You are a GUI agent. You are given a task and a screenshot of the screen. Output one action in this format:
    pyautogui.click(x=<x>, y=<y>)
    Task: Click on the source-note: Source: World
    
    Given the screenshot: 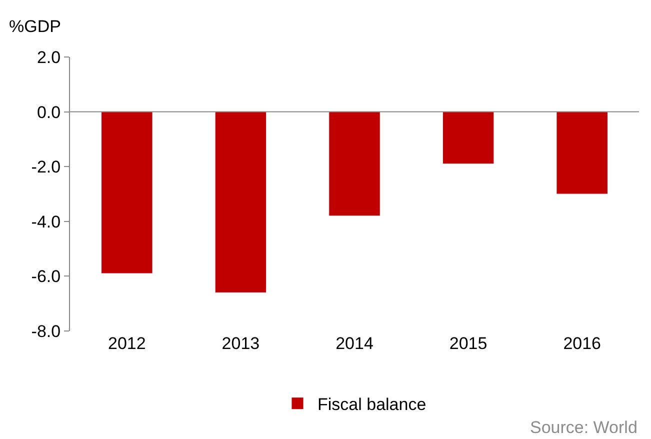 What is the action you would take?
    pyautogui.click(x=584, y=427)
    